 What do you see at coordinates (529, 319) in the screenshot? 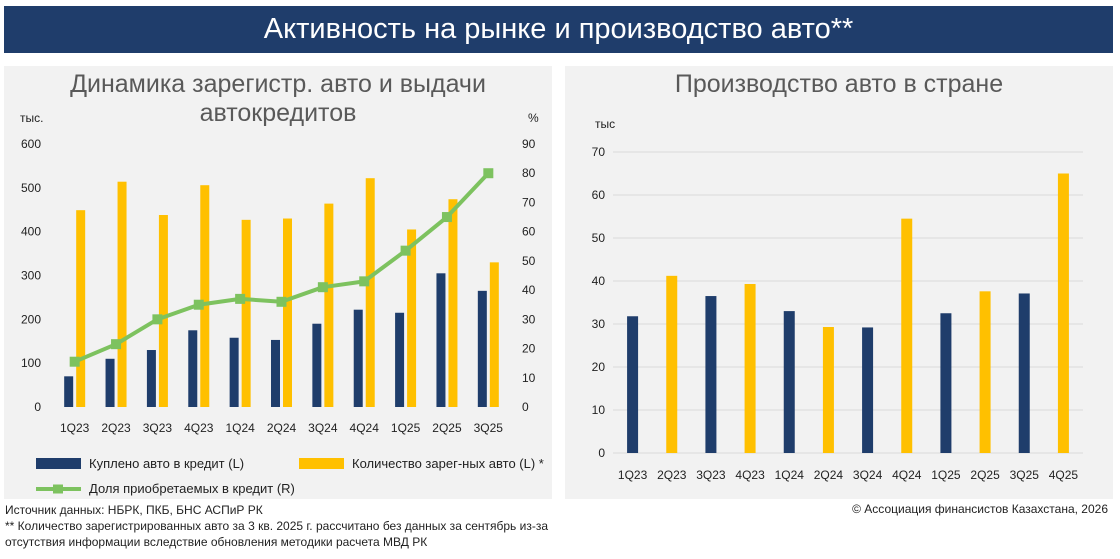
I see `right-y-tick: 30` at bounding box center [529, 319].